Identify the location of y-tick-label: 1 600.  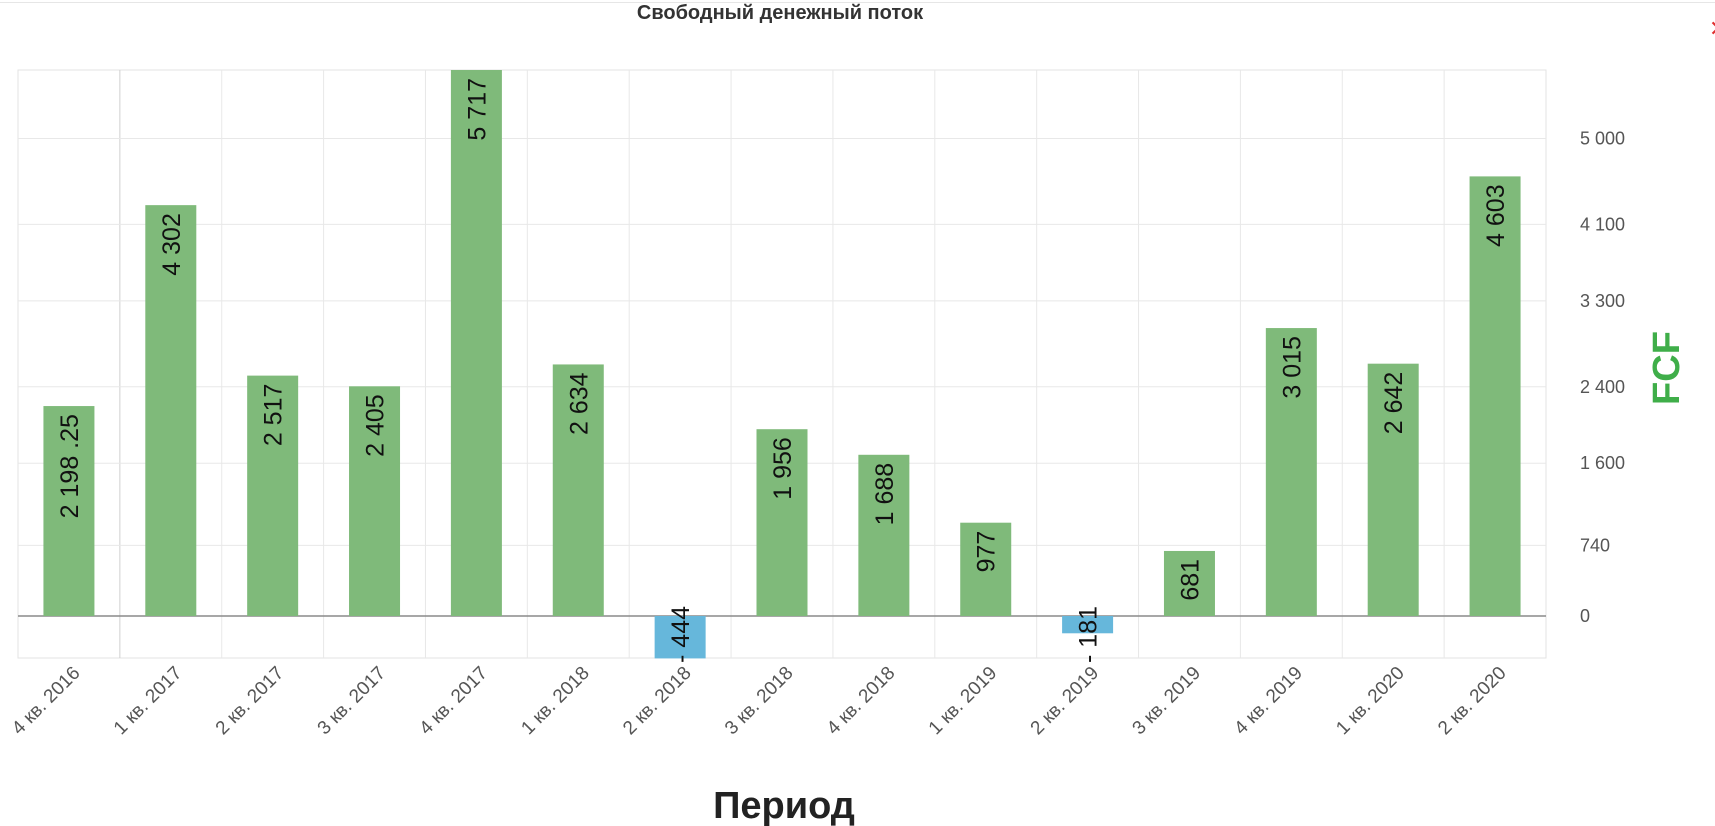
(1602, 463).